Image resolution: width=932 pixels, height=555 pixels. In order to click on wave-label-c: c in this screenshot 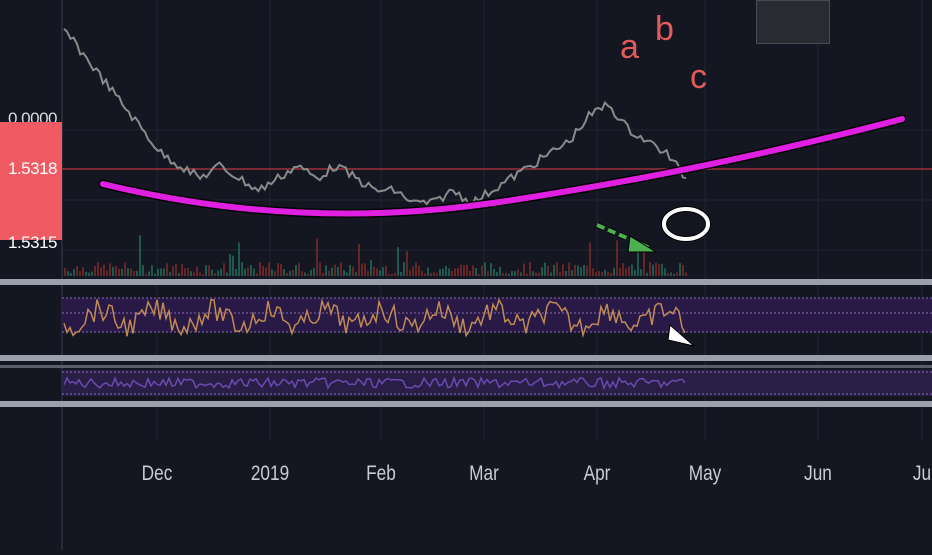, I will do `click(698, 77)`.